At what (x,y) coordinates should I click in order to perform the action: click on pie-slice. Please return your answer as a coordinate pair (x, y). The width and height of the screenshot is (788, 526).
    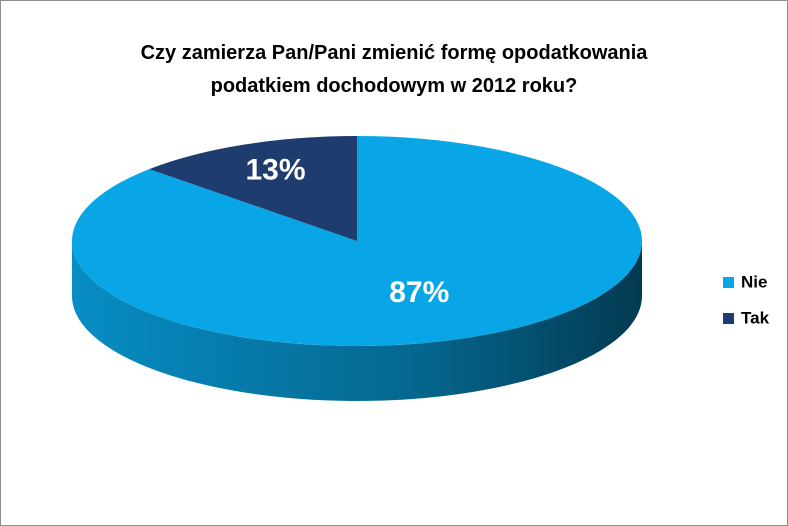
    Looking at the image, I should click on (253, 188).